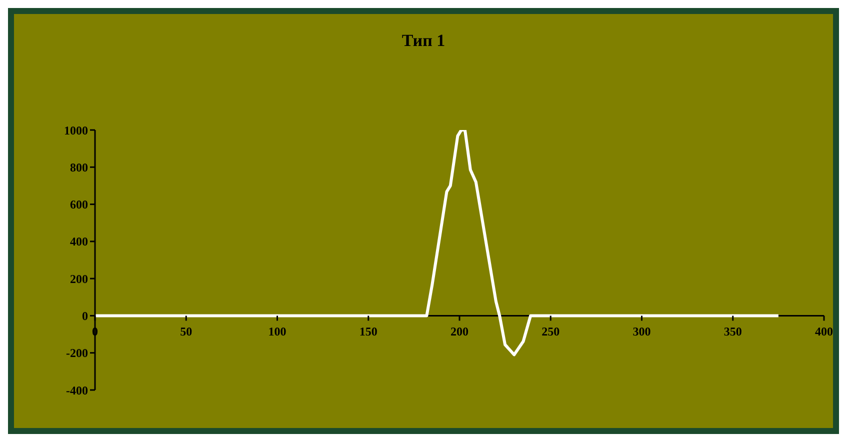 The width and height of the screenshot is (847, 442). What do you see at coordinates (641, 331) in the screenshot?
I see `x-tick-label: 300` at bounding box center [641, 331].